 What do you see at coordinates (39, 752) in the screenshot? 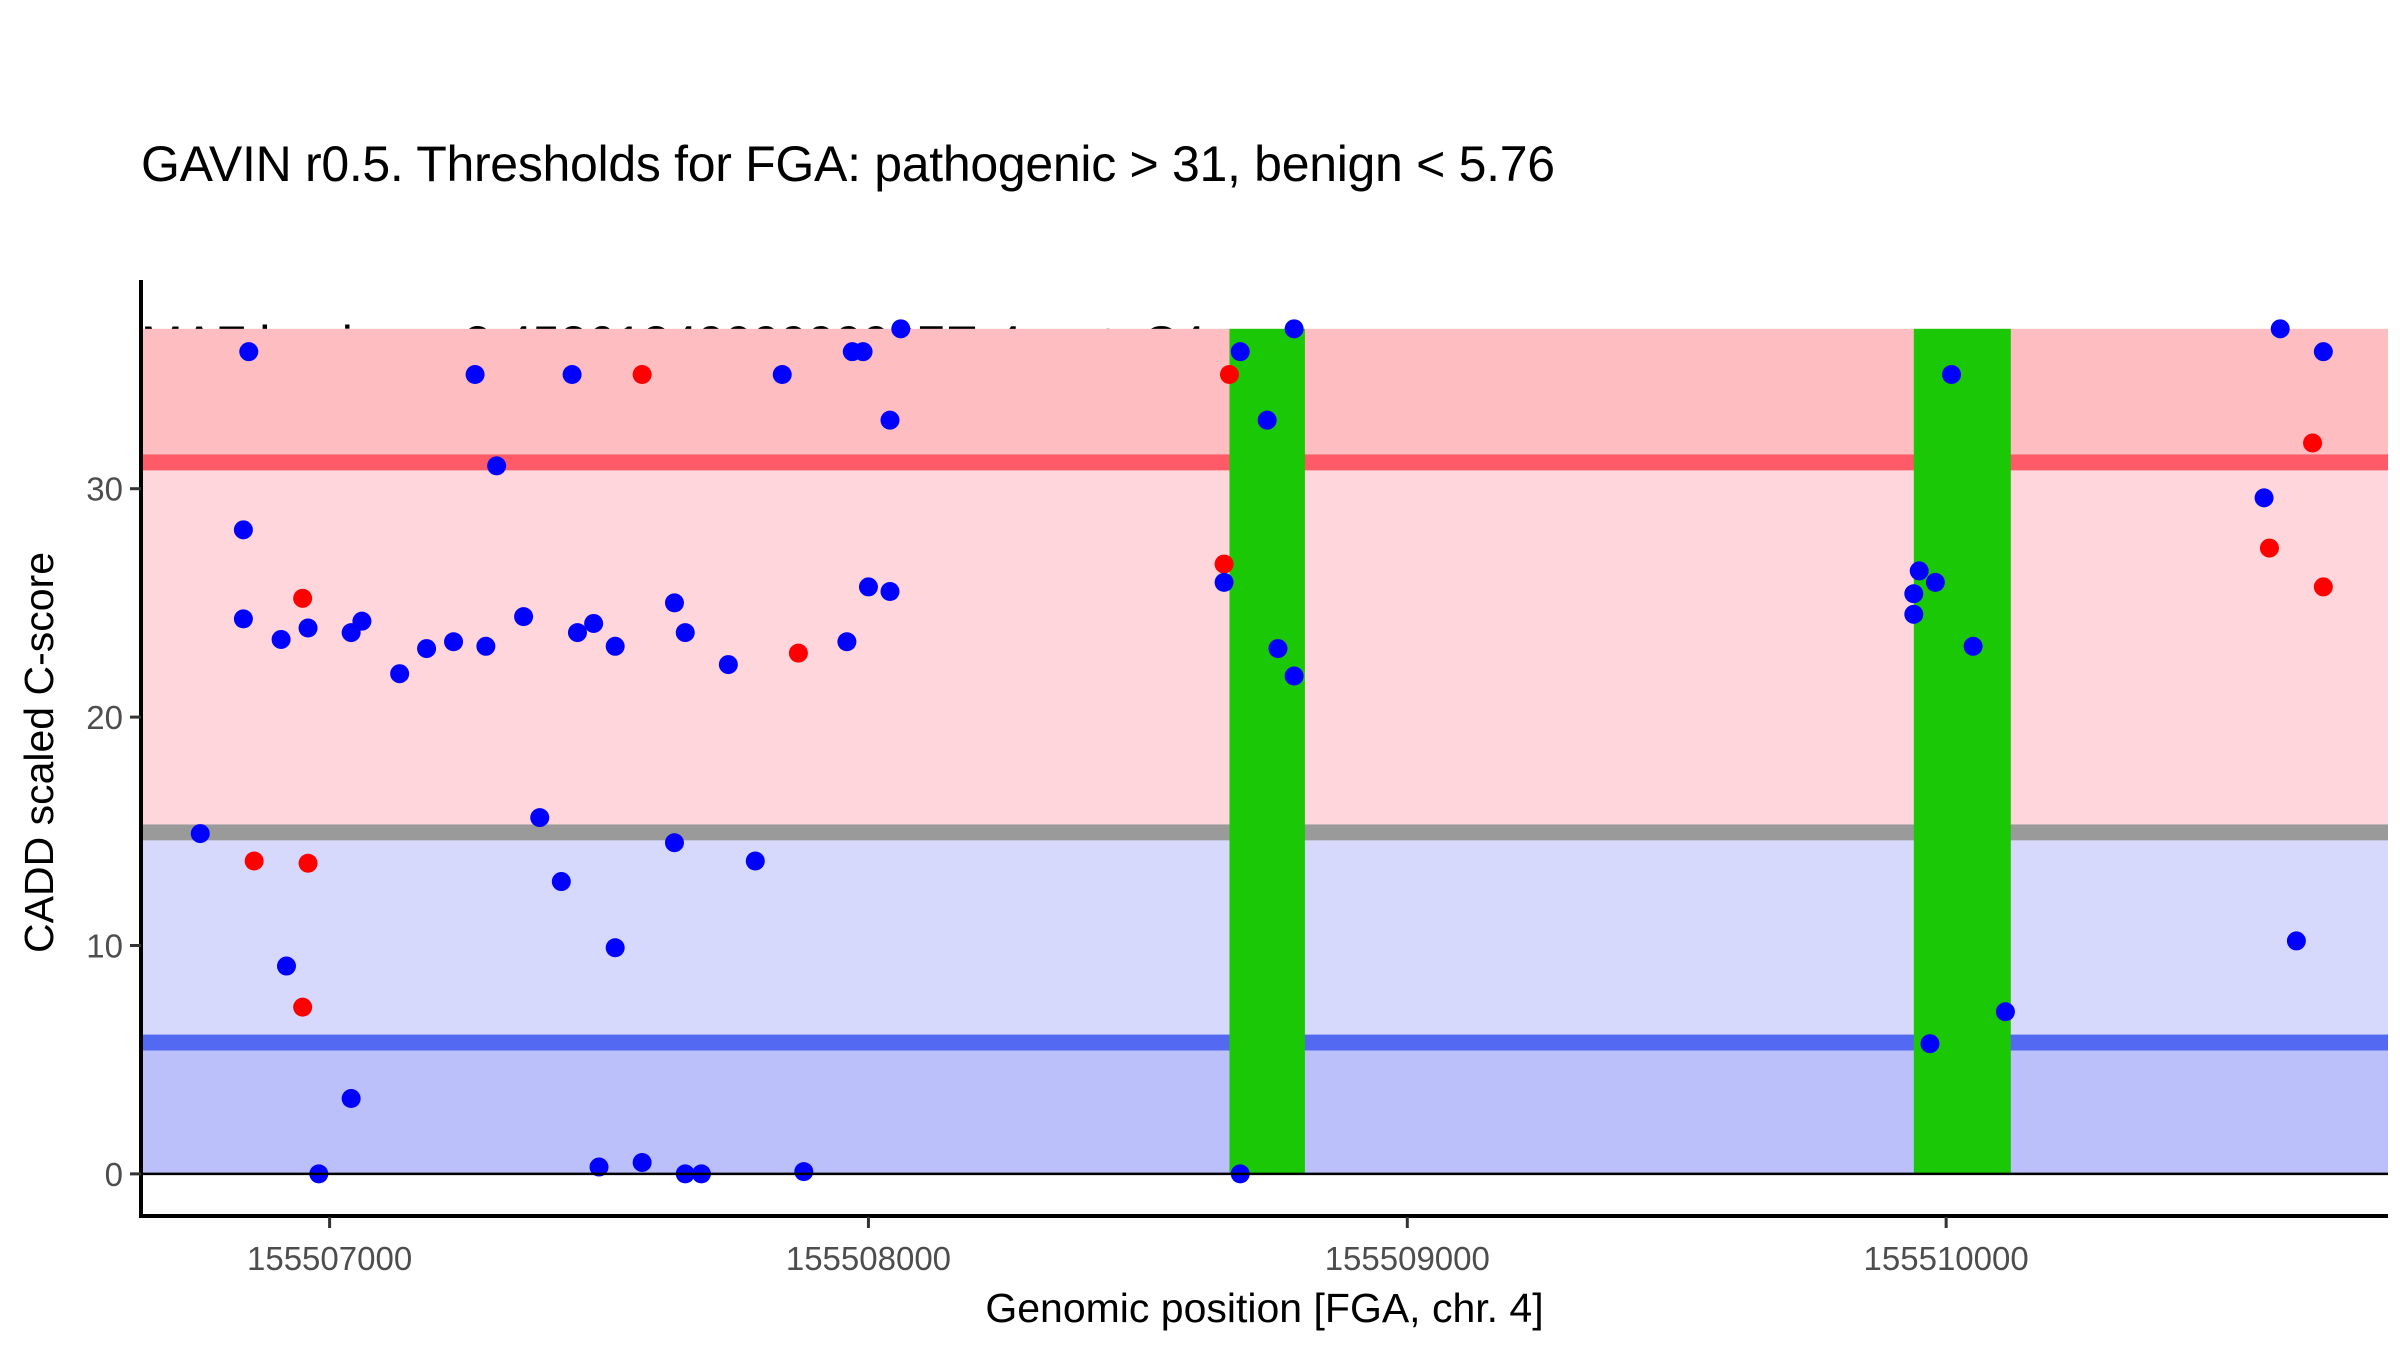
I see `y-axis-title: CADD scaled C-score` at bounding box center [39, 752].